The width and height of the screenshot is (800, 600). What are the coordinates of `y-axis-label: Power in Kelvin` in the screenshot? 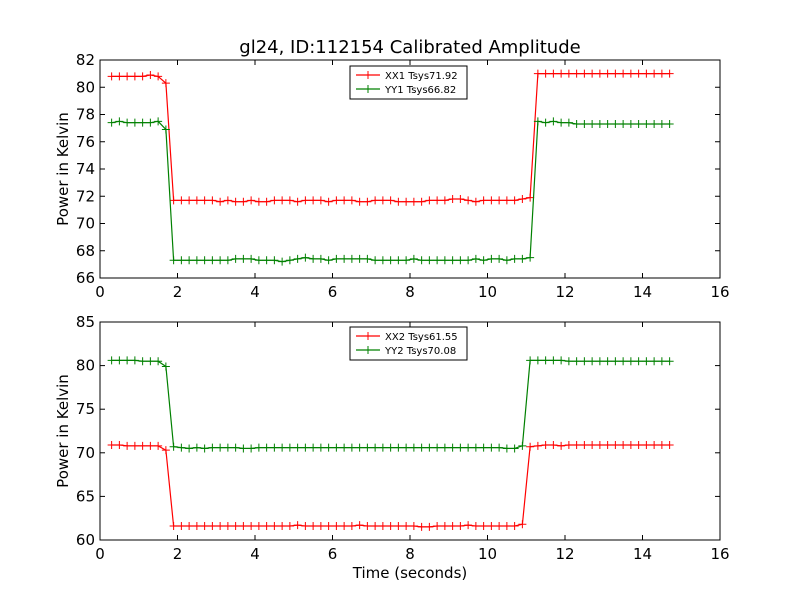 It's located at (63, 431).